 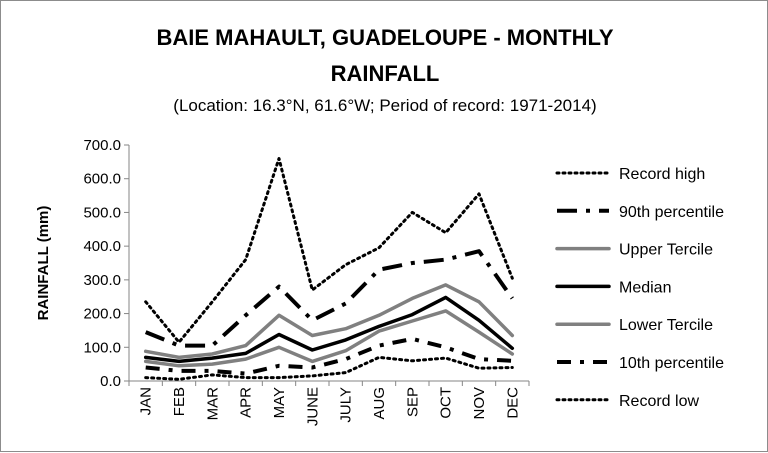 What do you see at coordinates (613, 287) in the screenshot?
I see `legend-item: Median` at bounding box center [613, 287].